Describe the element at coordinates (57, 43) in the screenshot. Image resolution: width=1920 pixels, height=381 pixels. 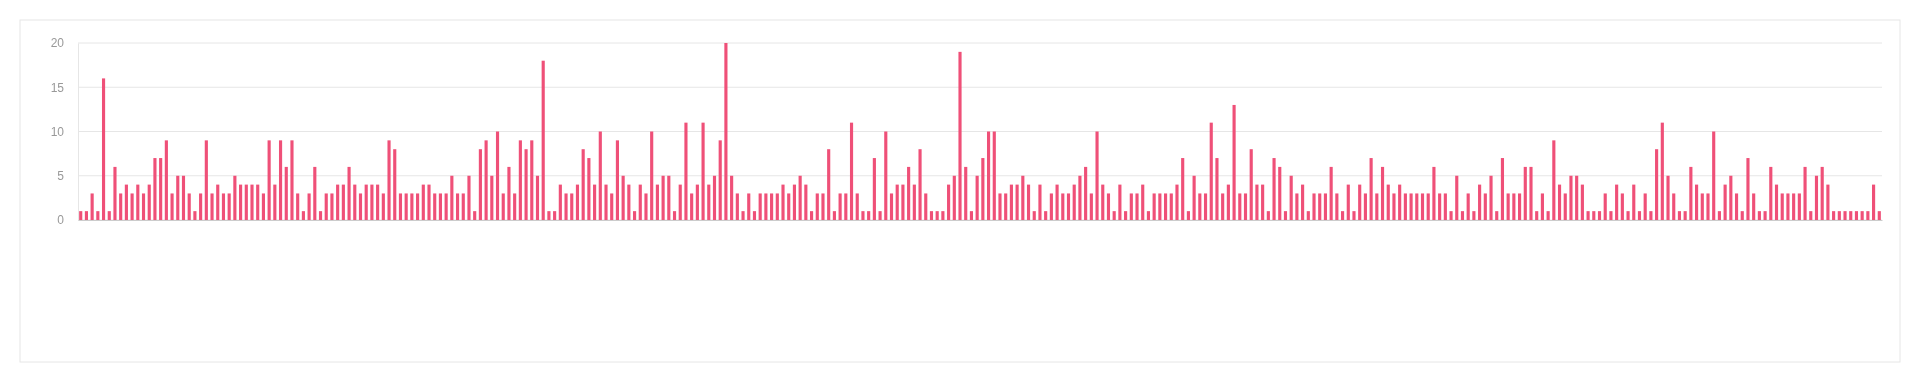
I see `y-tick-label: 20` at that location.